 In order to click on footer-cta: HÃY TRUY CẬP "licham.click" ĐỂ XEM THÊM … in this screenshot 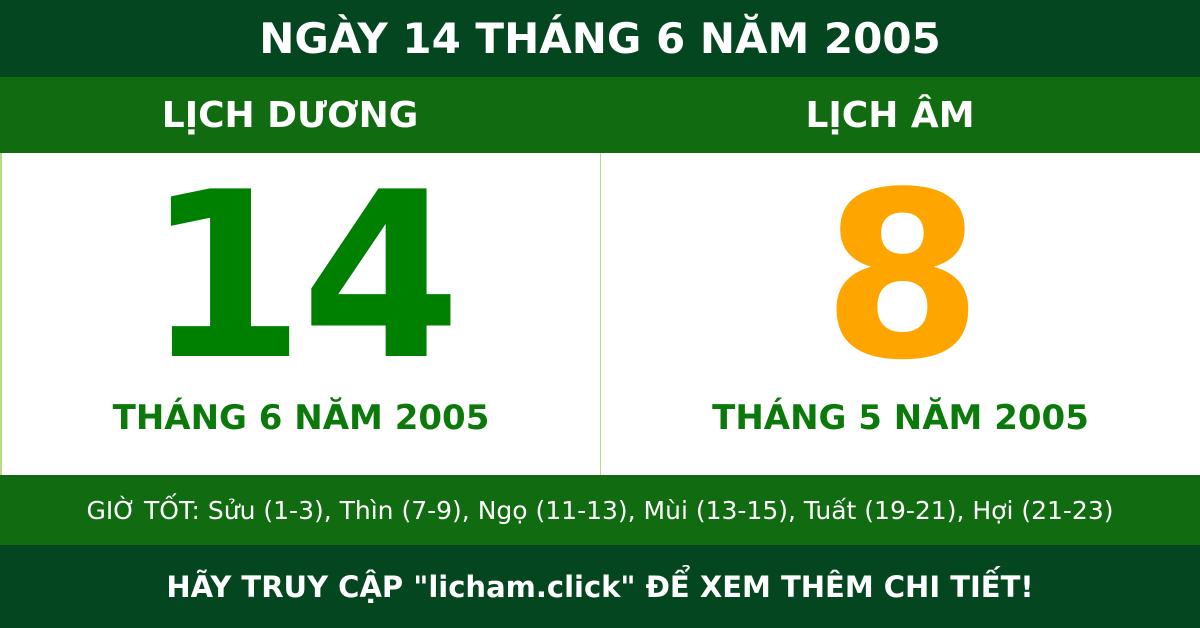, I will do `click(600, 586)`.